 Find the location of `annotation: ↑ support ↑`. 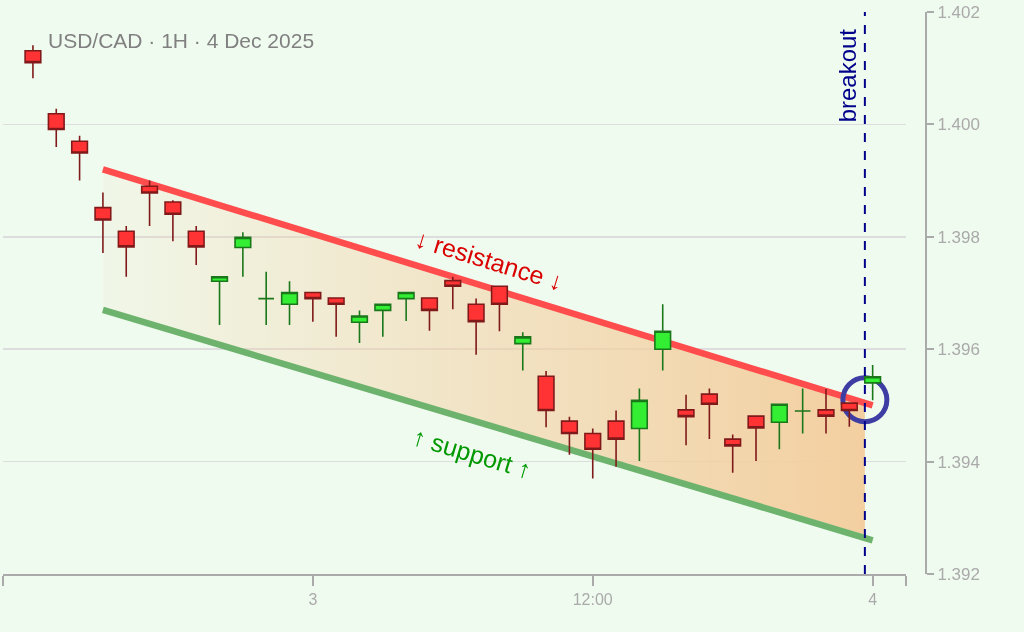

annotation: ↑ support ↑ is located at coordinates (472, 453).